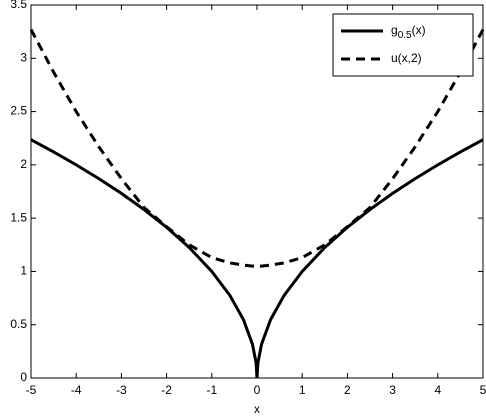 This screenshot has height=416, width=486. I want to click on y-tick-label: 0, so click(23, 377).